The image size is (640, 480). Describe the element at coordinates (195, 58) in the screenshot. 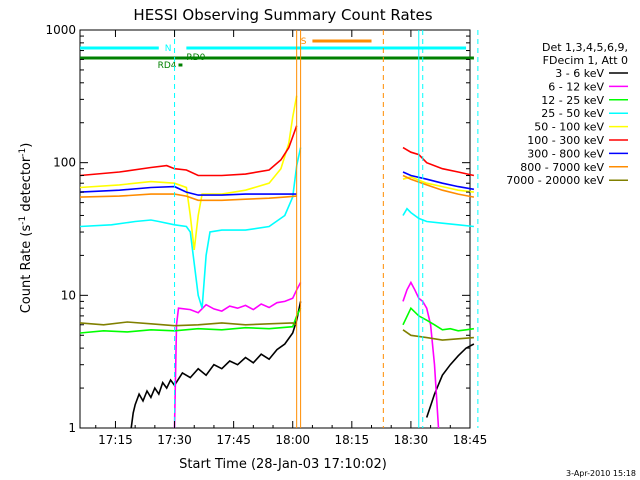

I see `flag-rd0-label: RD0` at that location.